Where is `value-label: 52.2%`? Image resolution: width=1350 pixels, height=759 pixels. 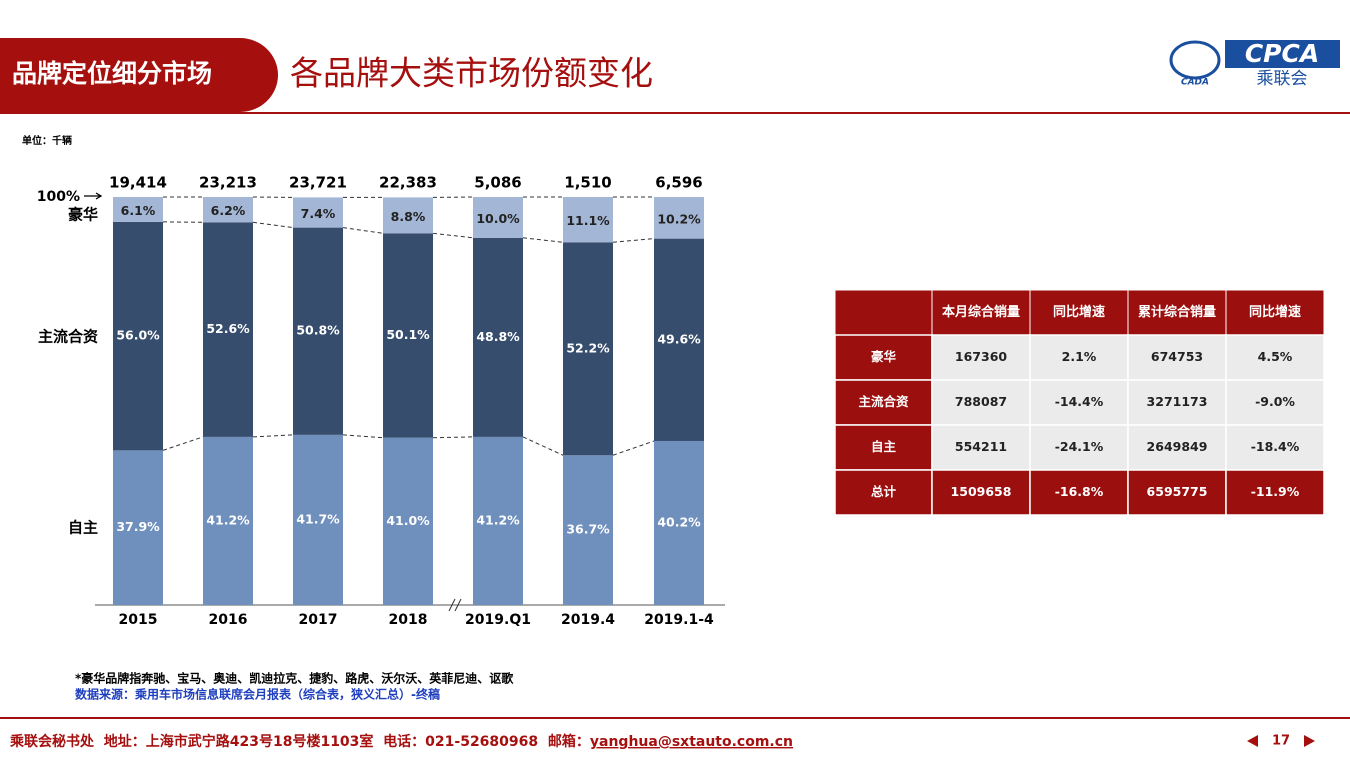
value-label: 52.2% is located at coordinates (588, 347).